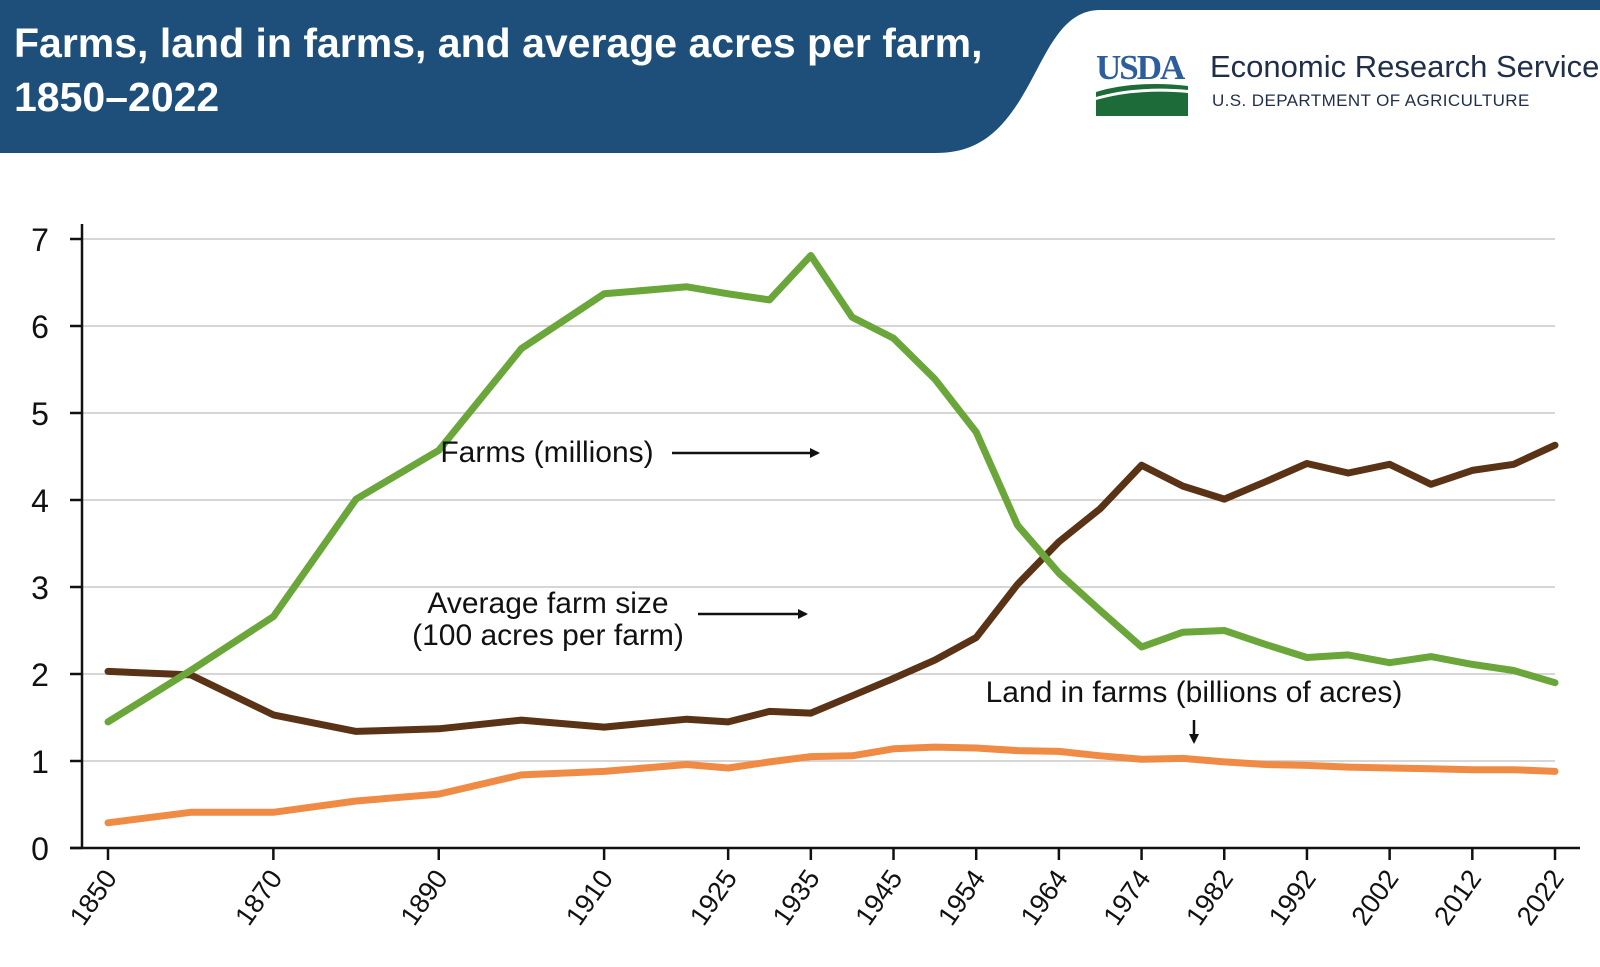  Describe the element at coordinates (1209, 897) in the screenshot. I see `x-tick-label: 1982` at that location.